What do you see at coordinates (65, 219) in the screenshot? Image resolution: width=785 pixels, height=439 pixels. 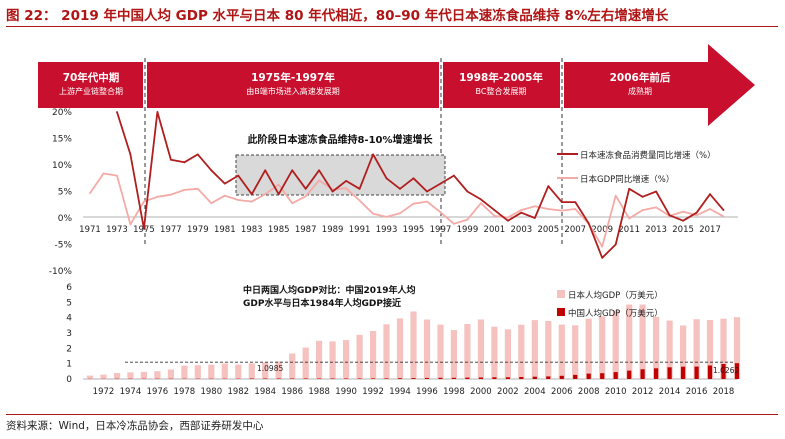 I see `top-ytick-label: 0%` at bounding box center [65, 219].